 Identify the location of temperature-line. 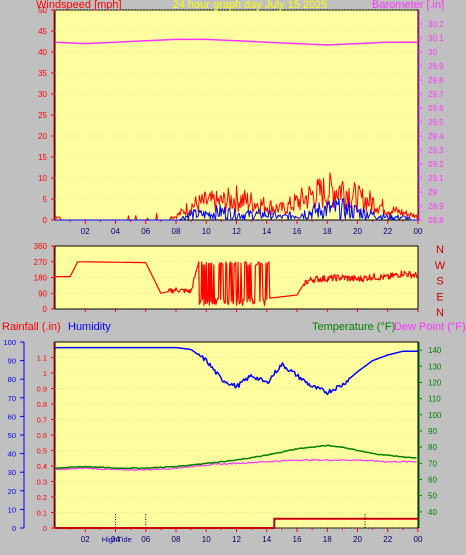
(235, 457).